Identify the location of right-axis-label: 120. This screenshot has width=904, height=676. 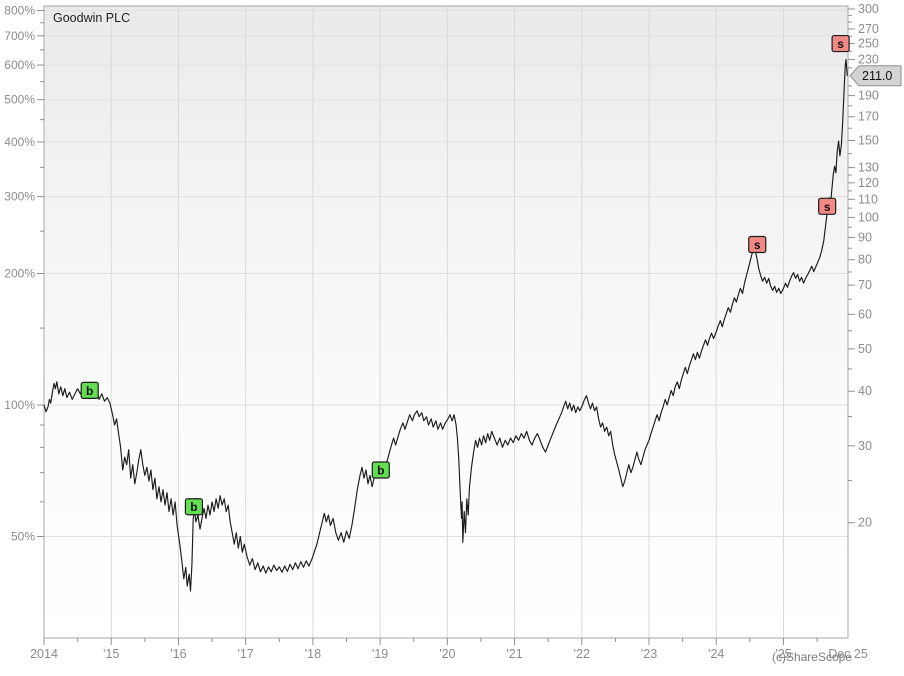
(868, 183).